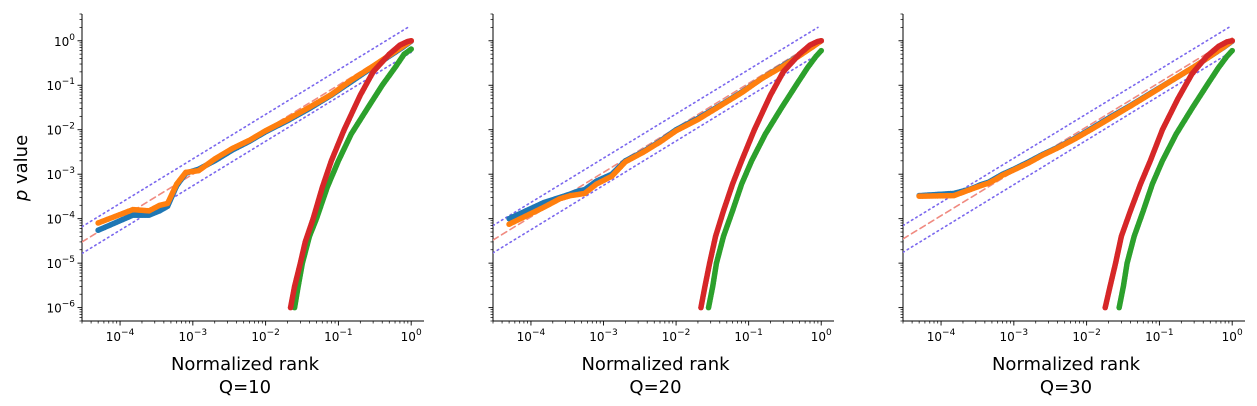  Describe the element at coordinates (64, 41) in the screenshot. I see `y-tick-label: 10⁰` at that location.